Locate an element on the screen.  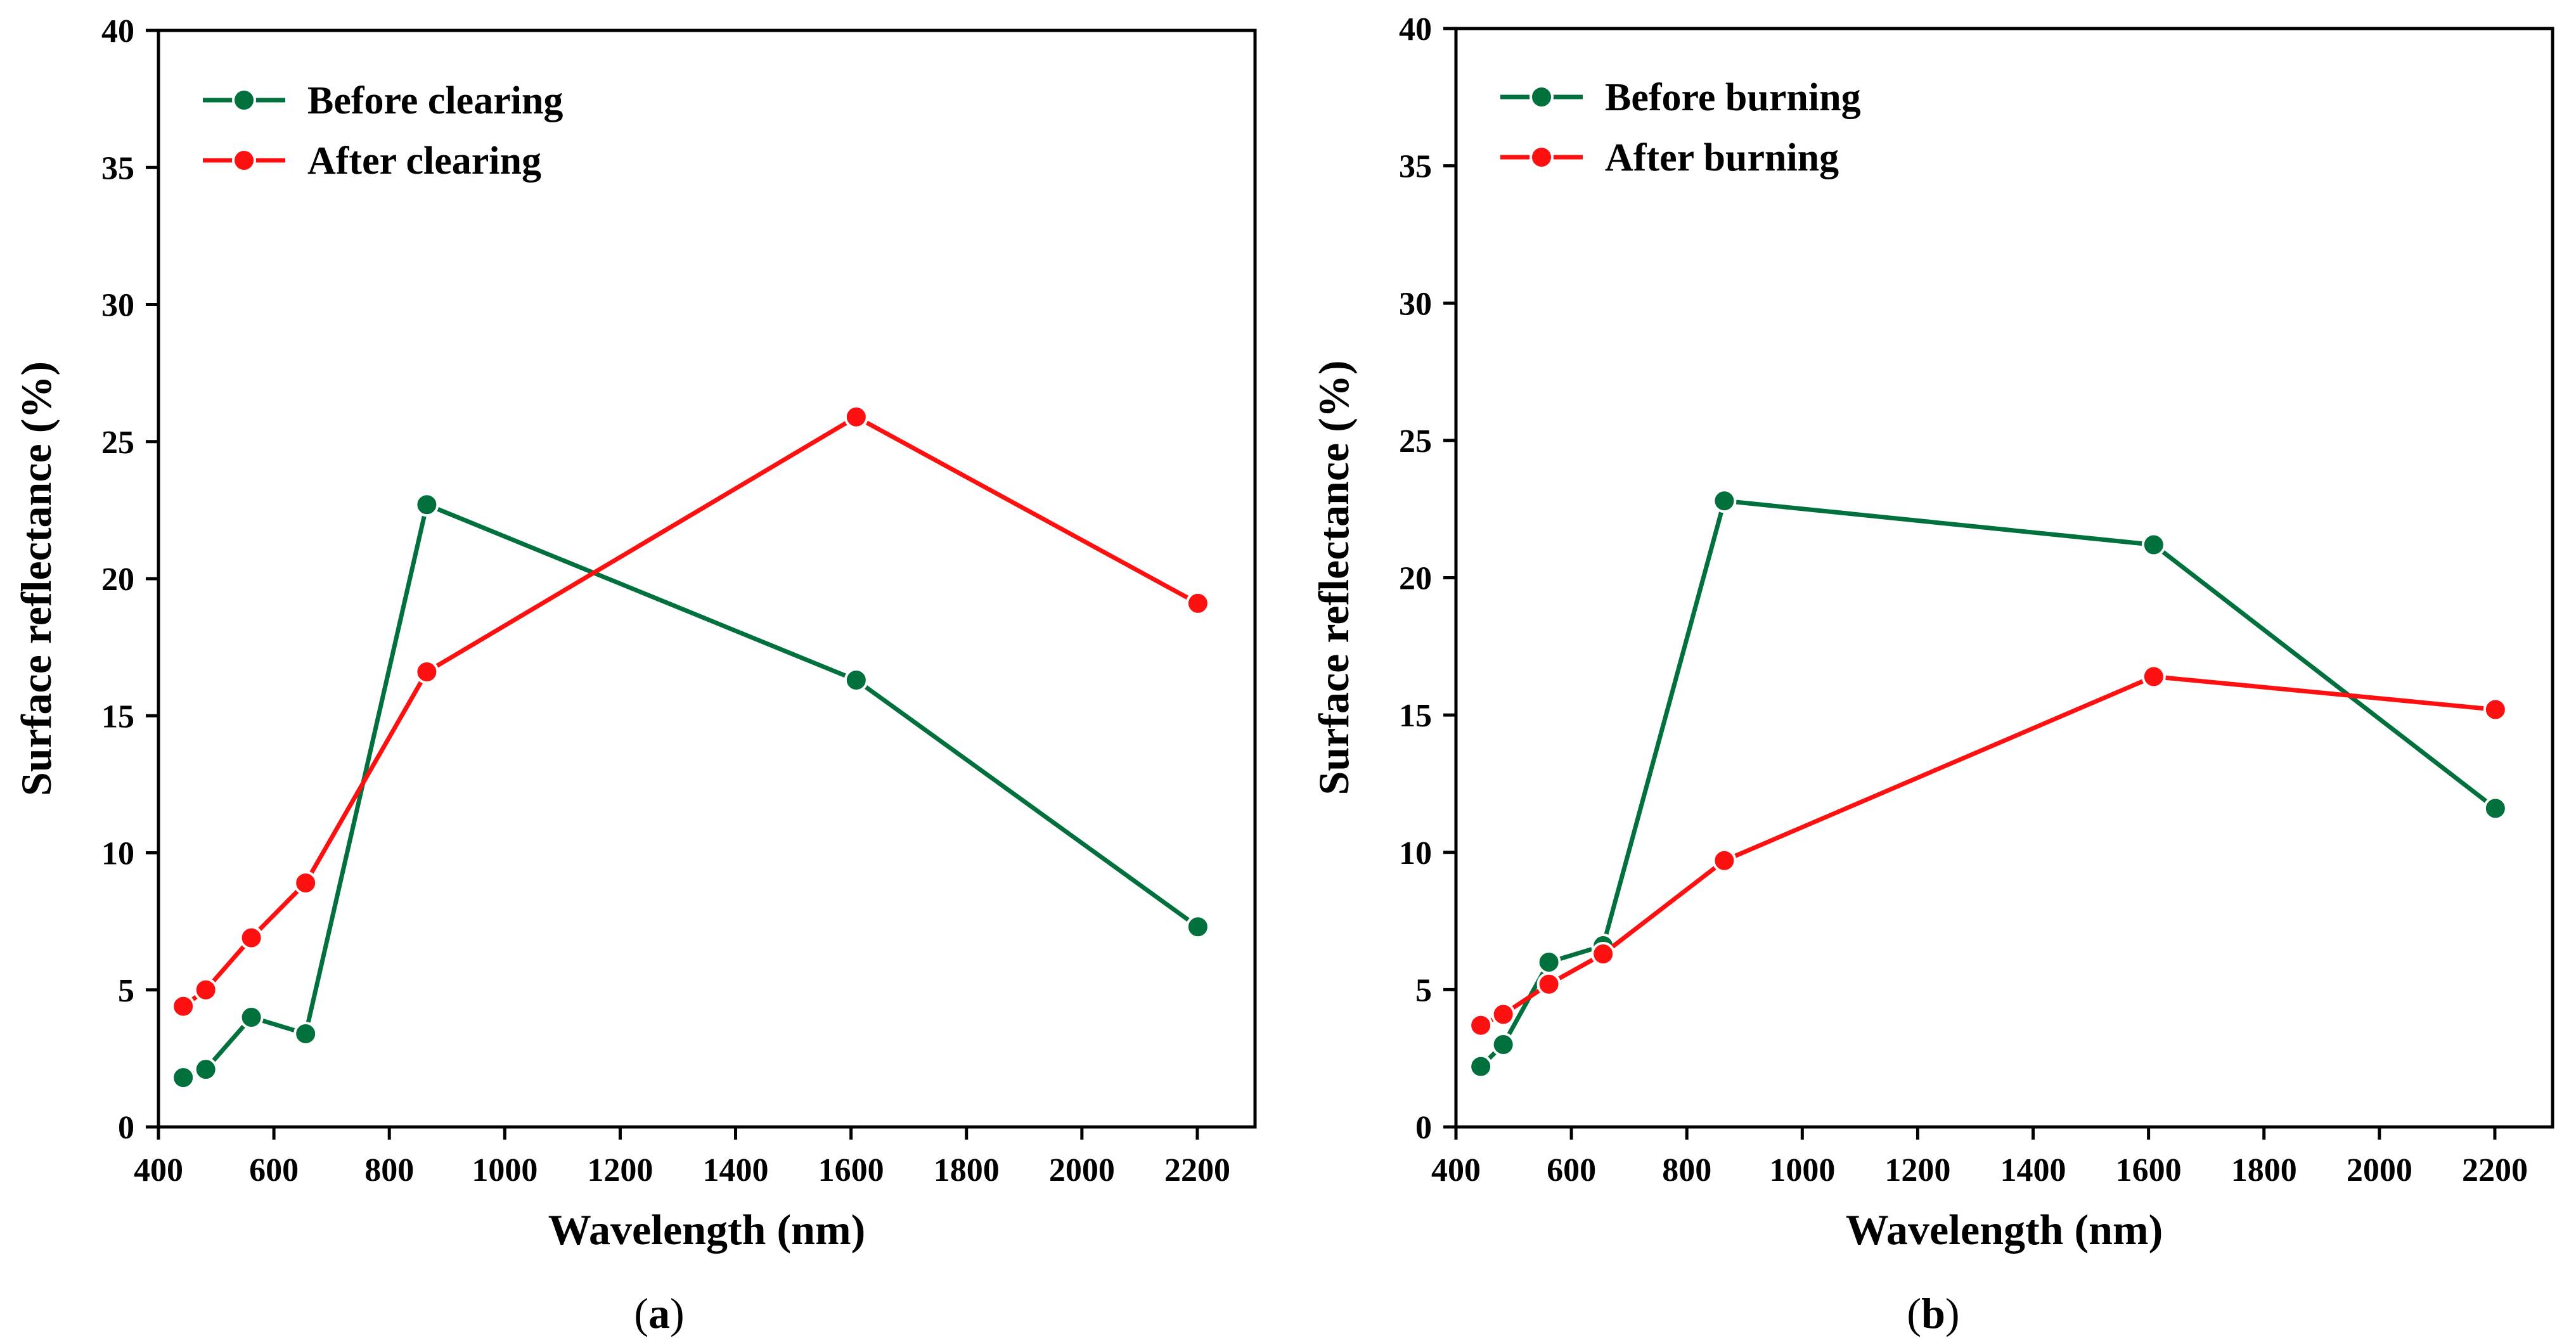
panel-label: (b) is located at coordinates (1933, 1313).